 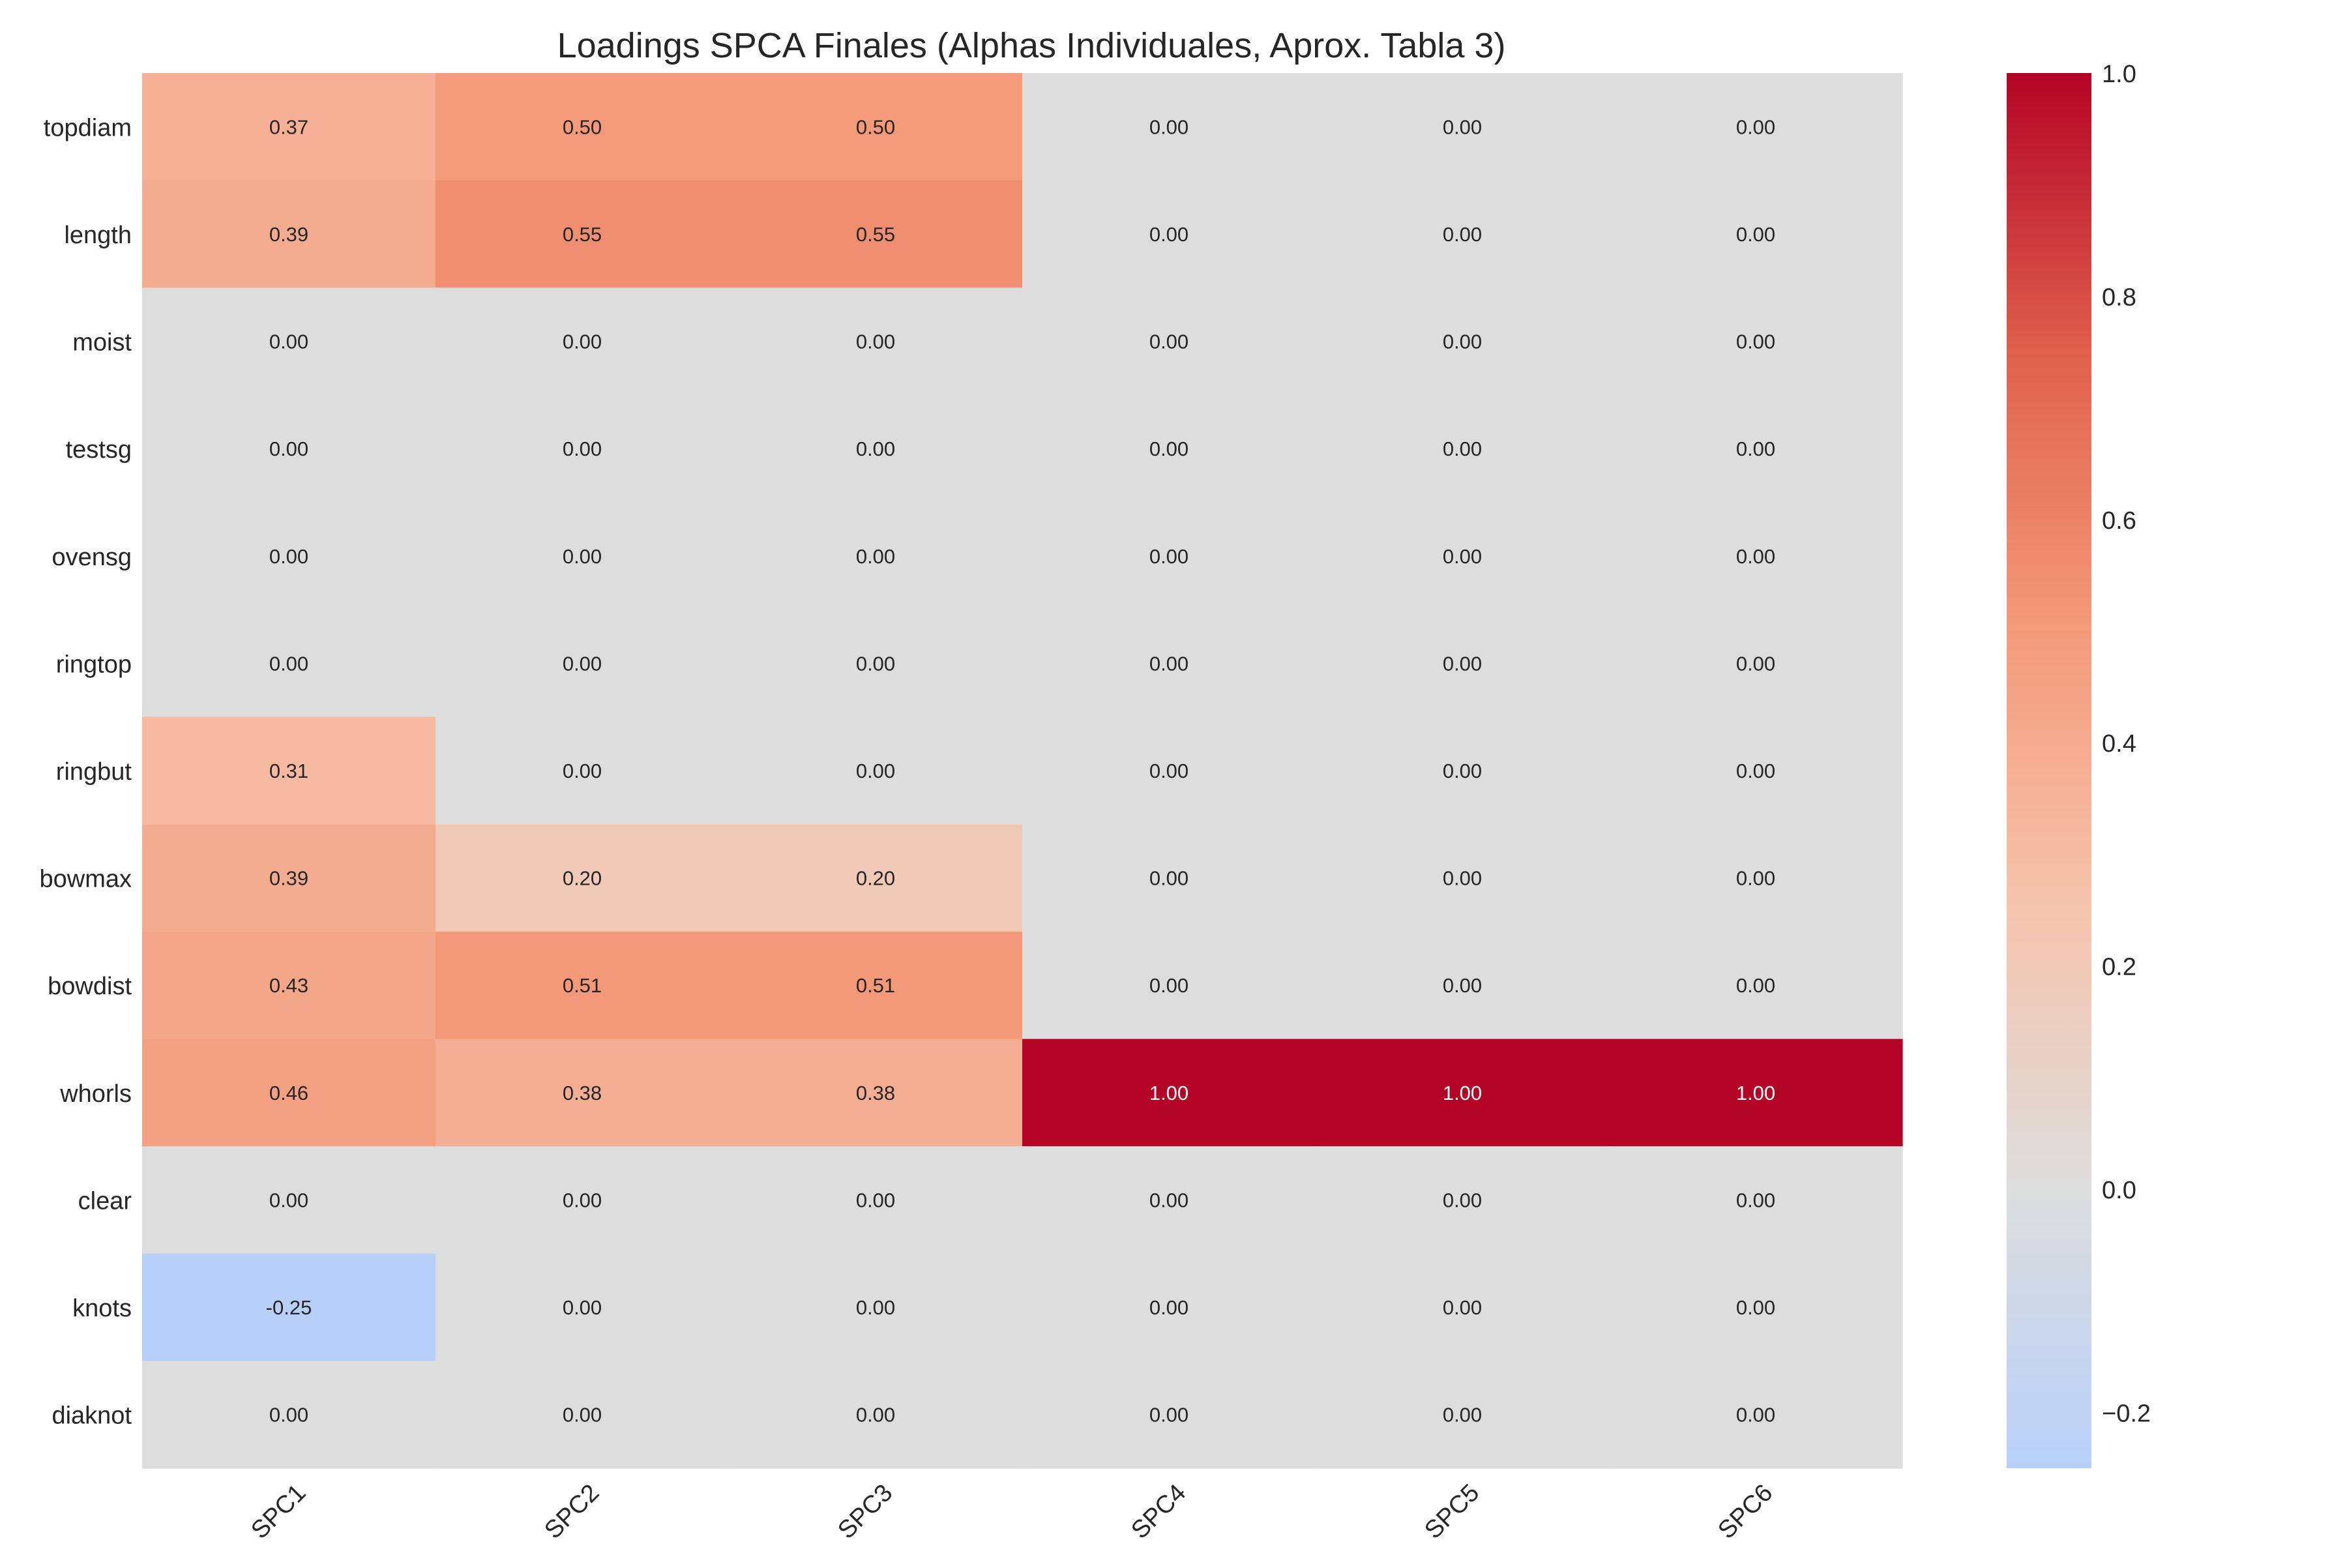 What do you see at coordinates (1012, 1512) in the screenshot?
I see `column-labels: SPC1 SPC2 SPC3 SPC4 SPC5 SPC6` at bounding box center [1012, 1512].